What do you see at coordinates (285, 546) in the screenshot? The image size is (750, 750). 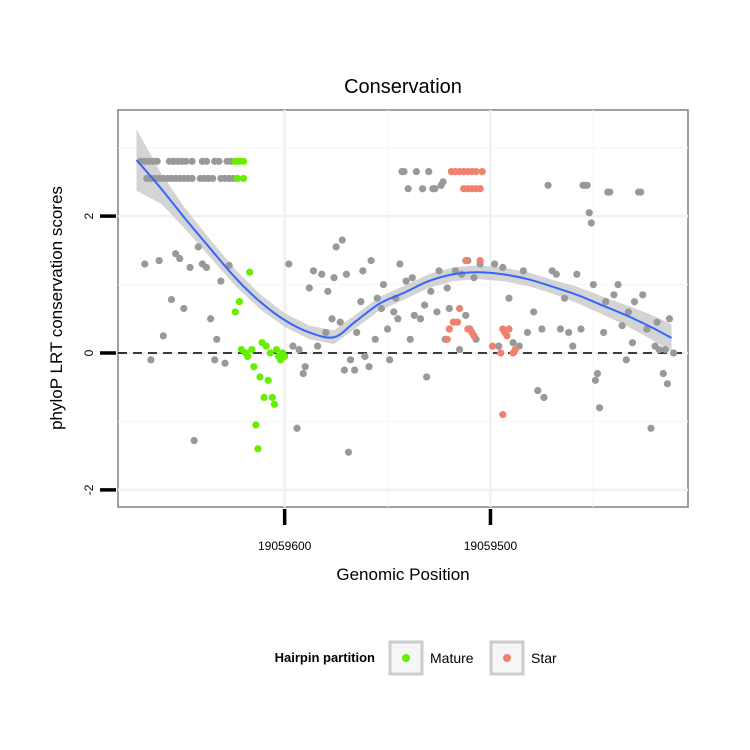 I see `x-tick-label: 19059600` at bounding box center [285, 546].